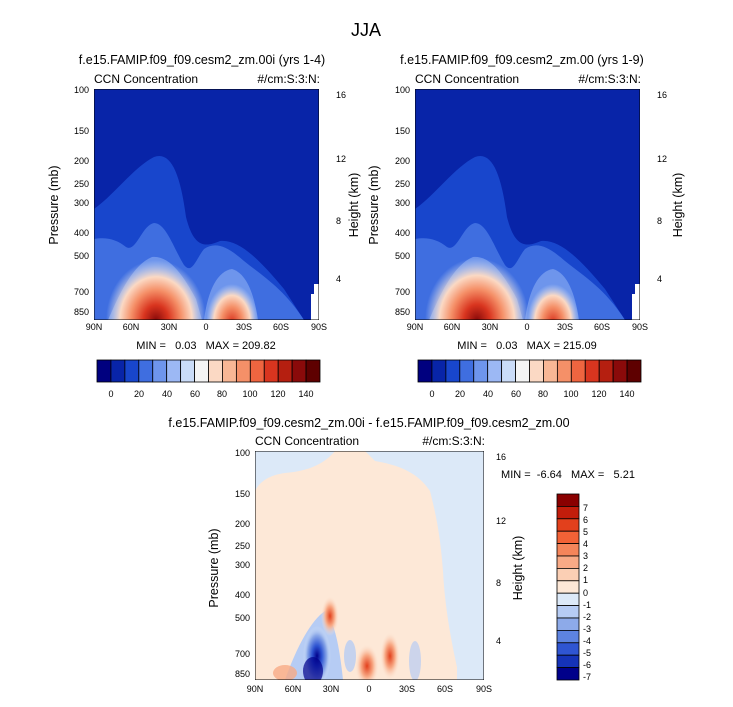  What do you see at coordinates (587, 641) in the screenshot?
I see `panel-3-cb-label-m4: -4` at bounding box center [587, 641].